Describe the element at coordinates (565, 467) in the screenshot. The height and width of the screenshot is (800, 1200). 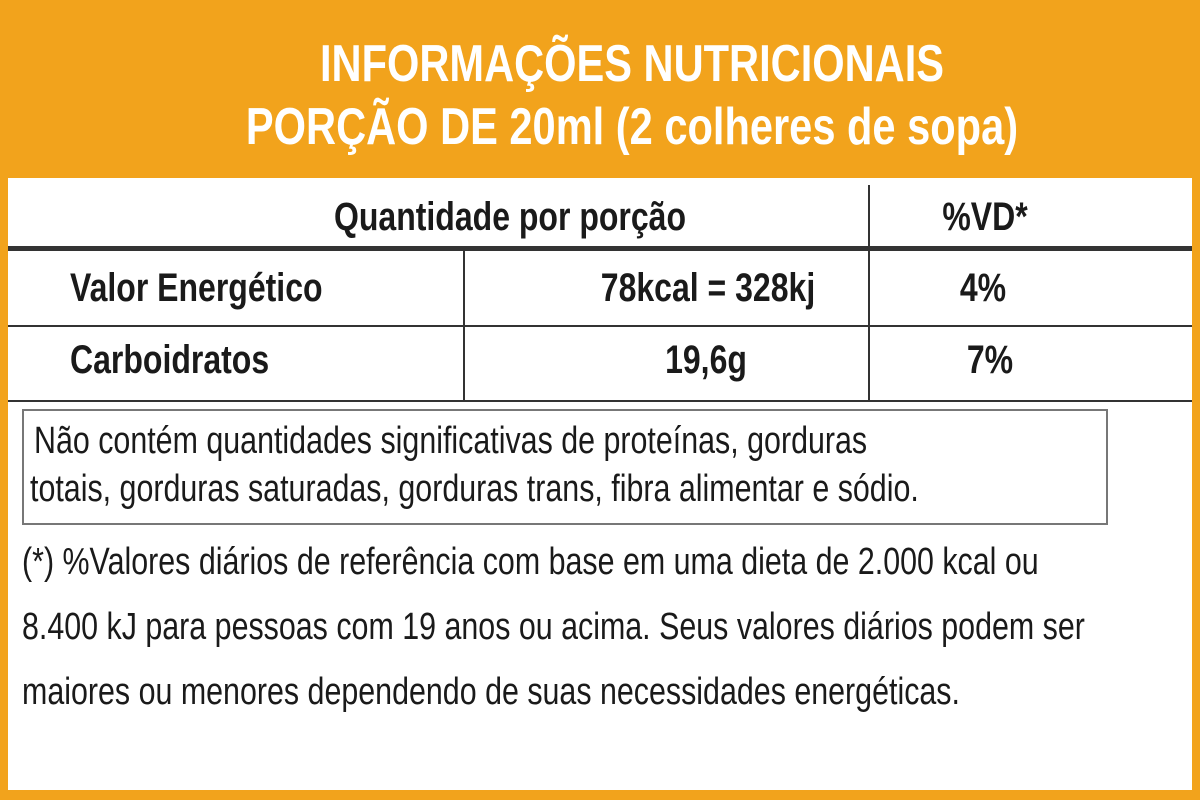
I see `note-box` at that location.